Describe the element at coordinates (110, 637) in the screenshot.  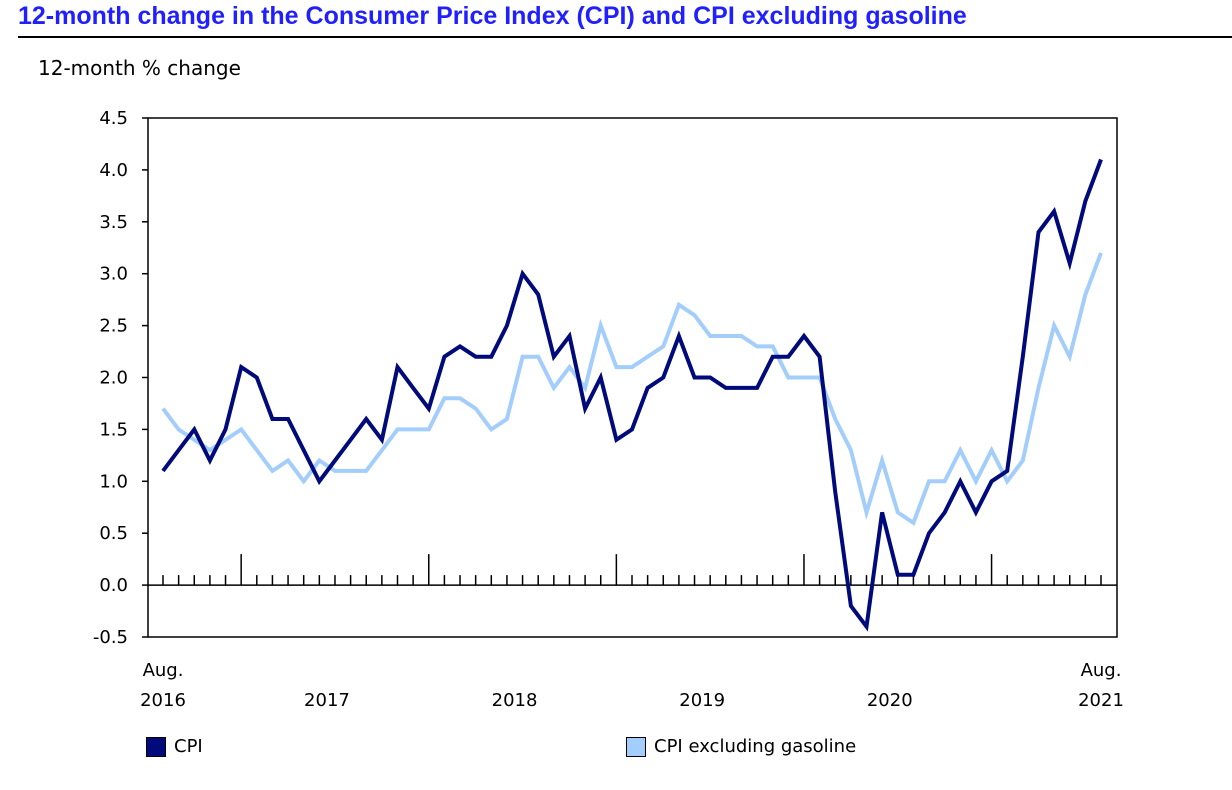
I see `y-tick-label: -0.5` at that location.